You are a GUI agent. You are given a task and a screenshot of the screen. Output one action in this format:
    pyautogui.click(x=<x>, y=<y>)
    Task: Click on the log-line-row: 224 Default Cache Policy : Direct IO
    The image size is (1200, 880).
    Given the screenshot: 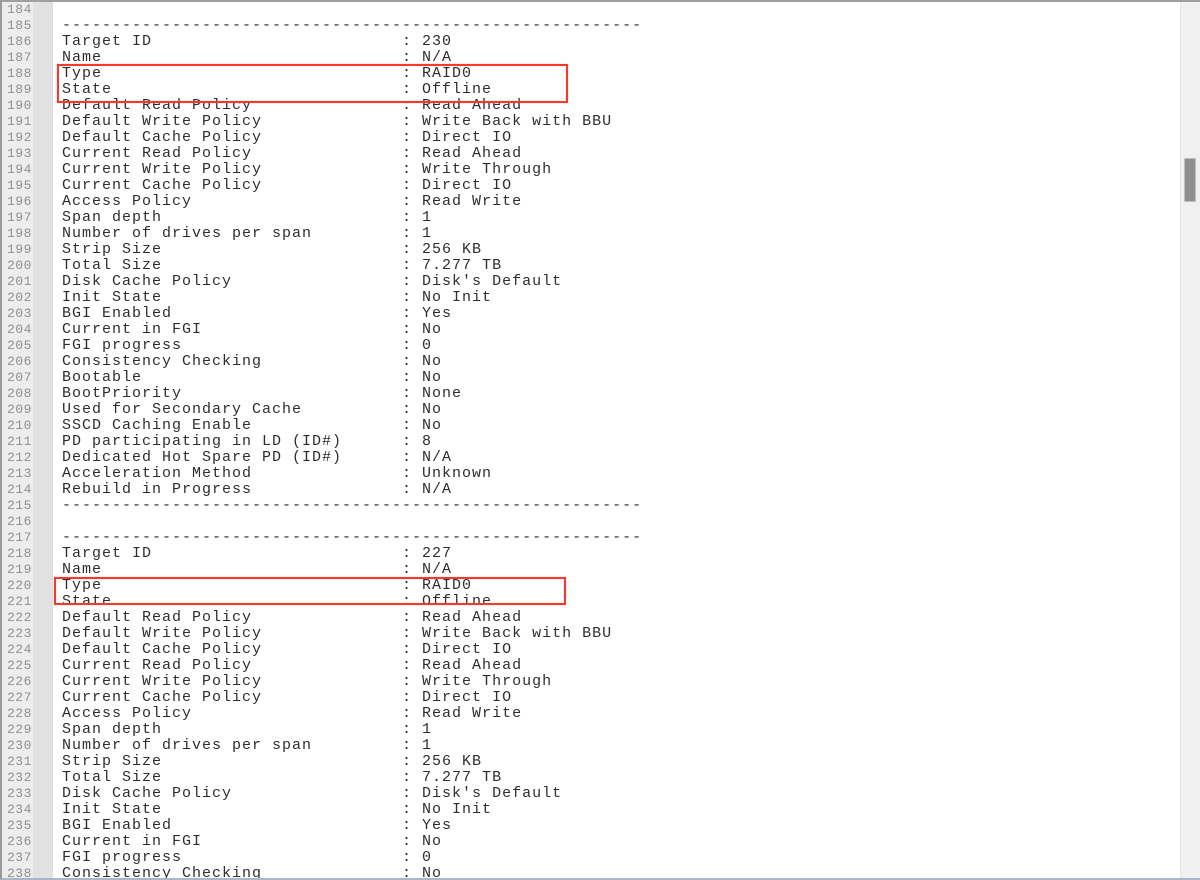 What is the action you would take?
    pyautogui.click(x=591, y=650)
    